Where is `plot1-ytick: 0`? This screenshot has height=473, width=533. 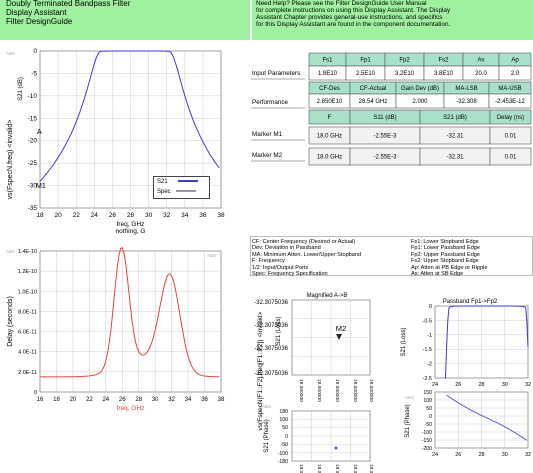
plot1-ytick: 0 is located at coordinates (35, 51).